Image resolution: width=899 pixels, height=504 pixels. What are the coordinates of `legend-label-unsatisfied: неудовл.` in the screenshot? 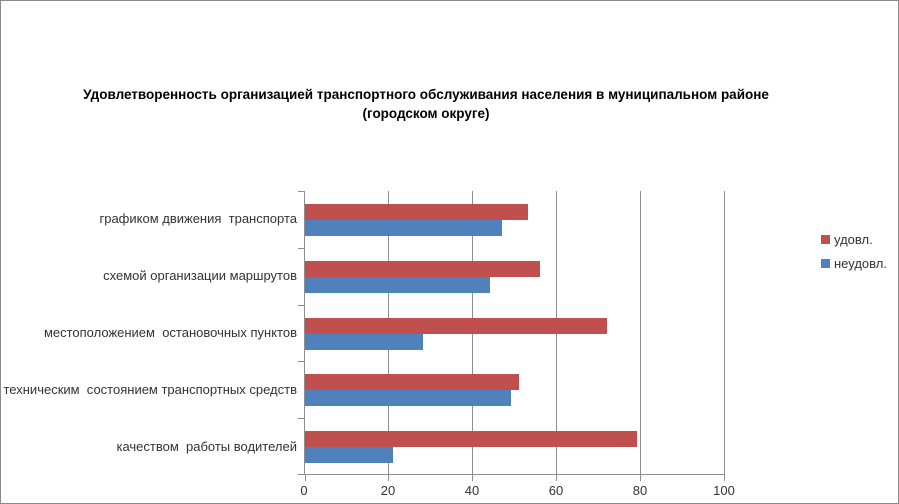 It's located at (860, 263).